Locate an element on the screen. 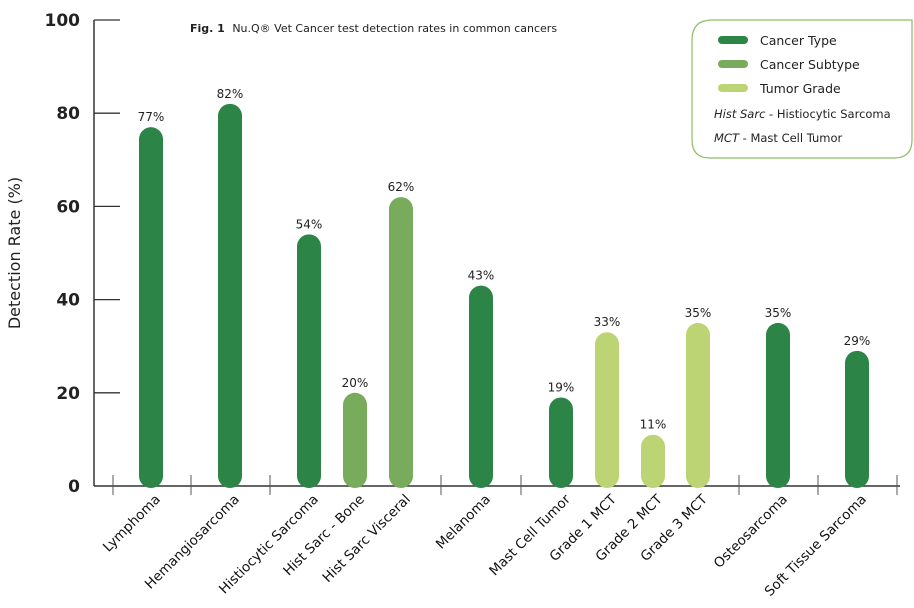  data-label: 20% is located at coordinates (355, 383).